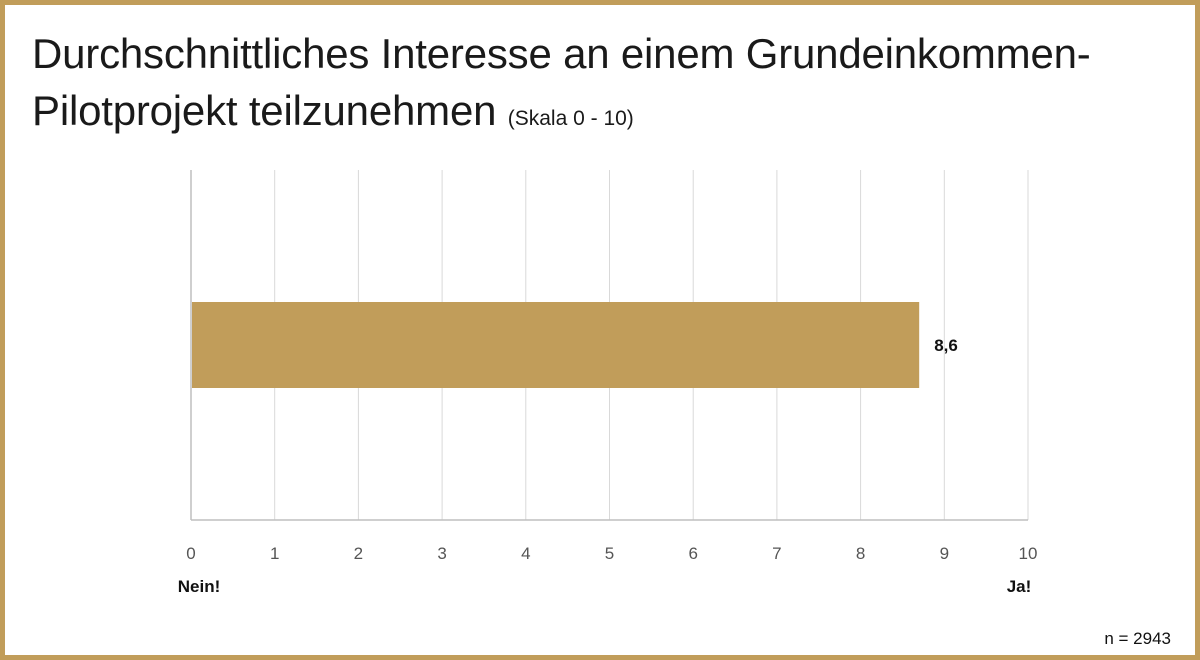 Image resolution: width=1200 pixels, height=660 pixels. What do you see at coordinates (1137, 638) in the screenshot?
I see `sample-size-note: n = 2943` at bounding box center [1137, 638].